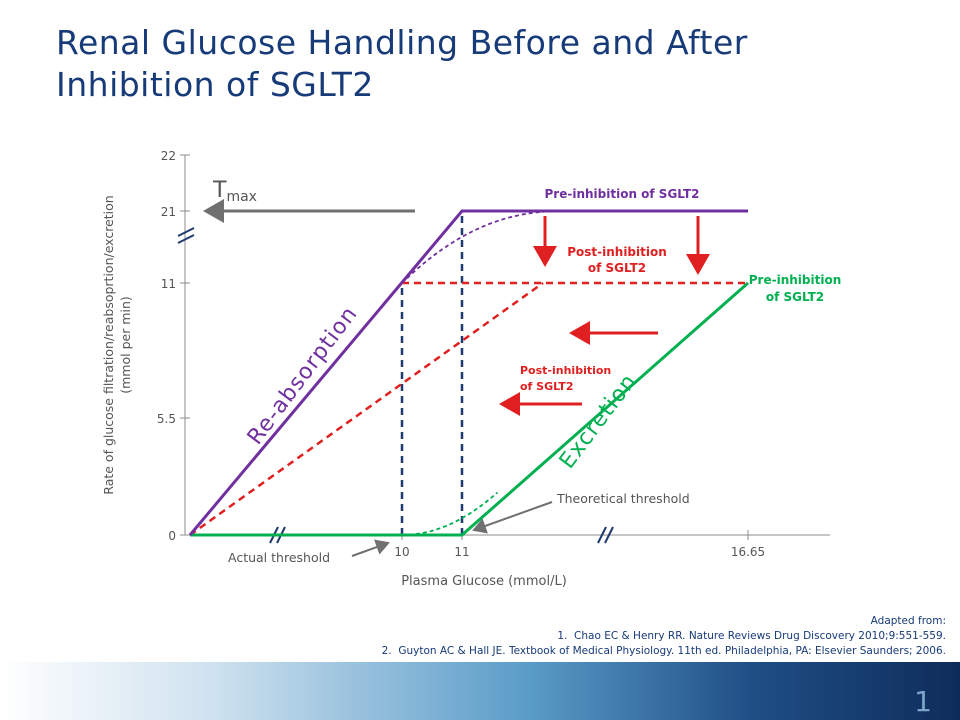 Image resolution: width=960 pixels, height=720 pixels. What do you see at coordinates (546, 386) in the screenshot?
I see `post-inhibition-mid-label-line-2: of SGLT2` at bounding box center [546, 386].